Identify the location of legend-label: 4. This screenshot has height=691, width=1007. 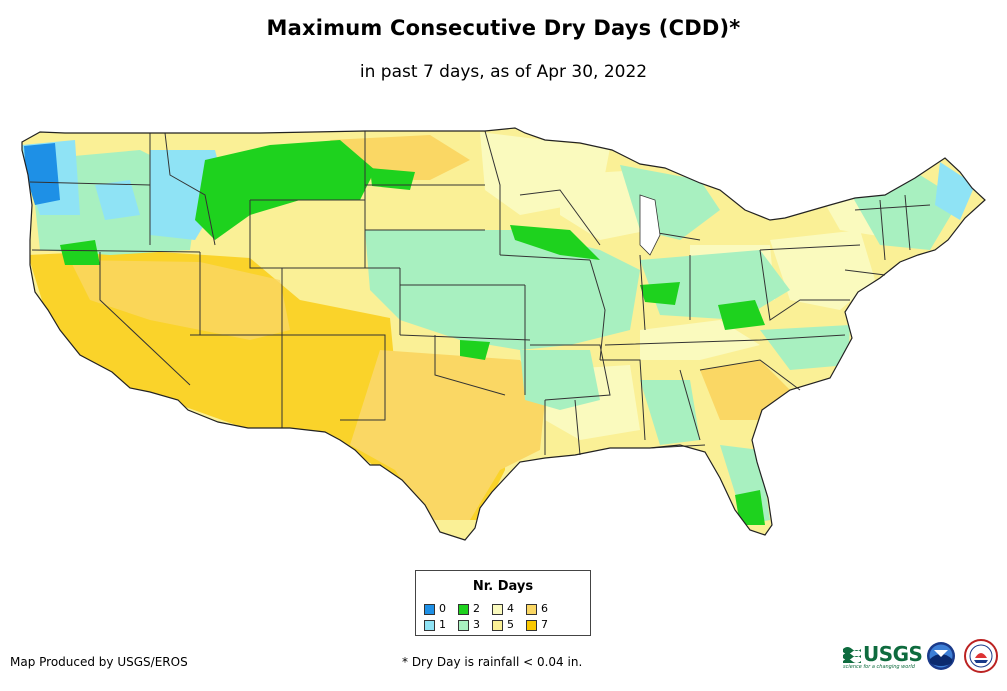
(510, 608).